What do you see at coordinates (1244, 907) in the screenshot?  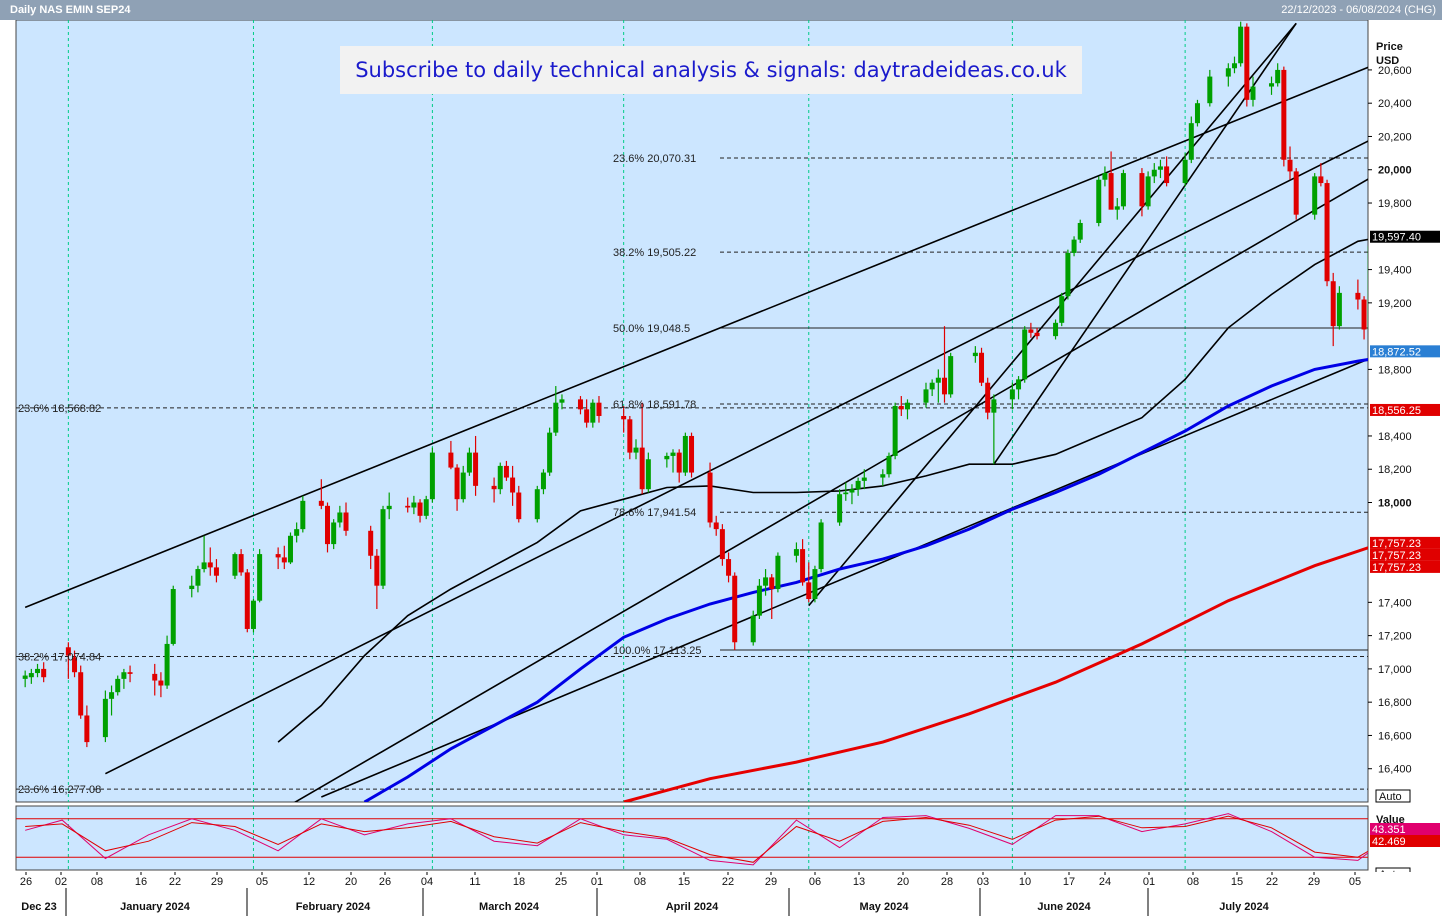 I see `month-label: July 2024` at bounding box center [1244, 907].